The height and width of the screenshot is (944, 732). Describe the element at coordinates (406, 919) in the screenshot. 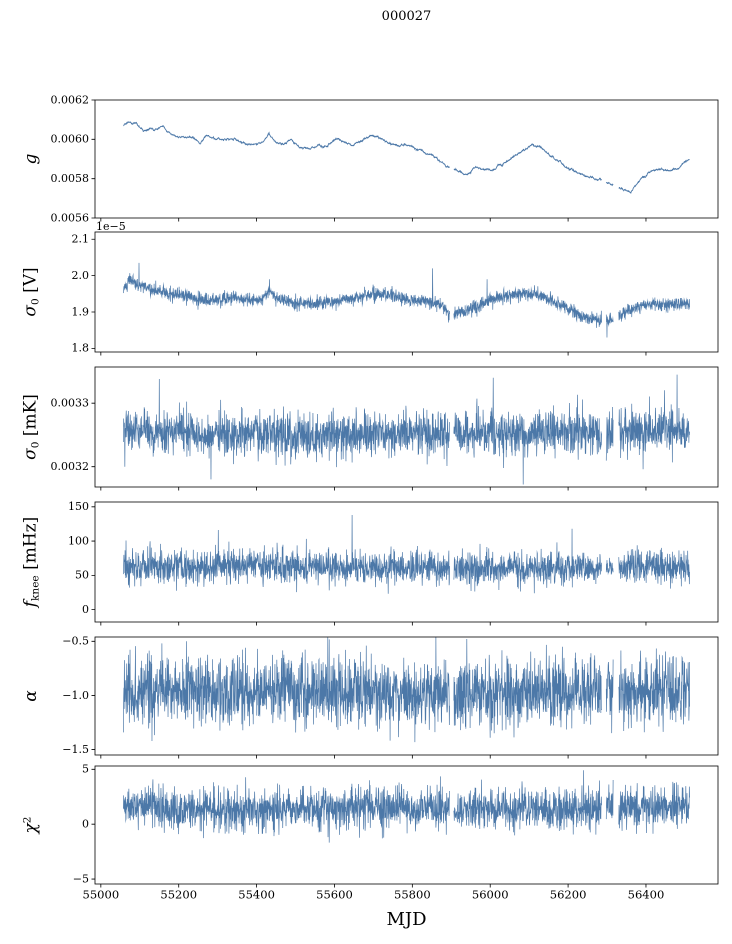

I see `x-axis-label: MJD` at that location.